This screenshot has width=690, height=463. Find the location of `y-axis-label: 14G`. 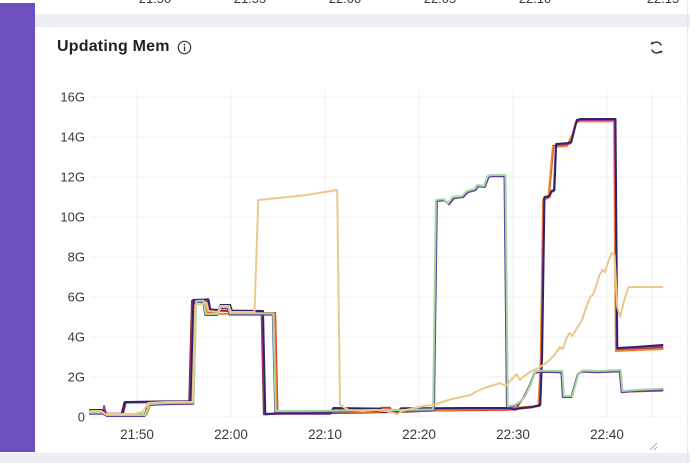

y-axis-label: 14G is located at coordinates (72, 137).